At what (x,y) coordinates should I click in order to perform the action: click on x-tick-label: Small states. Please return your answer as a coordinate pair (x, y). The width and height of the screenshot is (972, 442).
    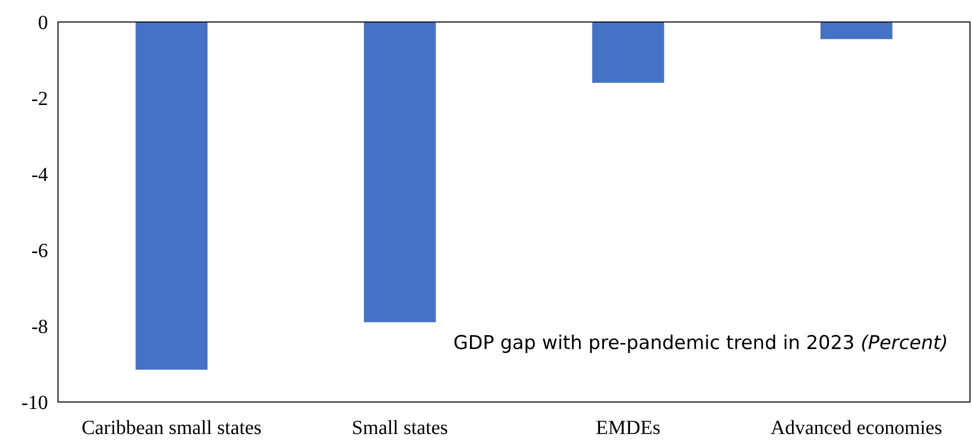
    Looking at the image, I should click on (400, 428).